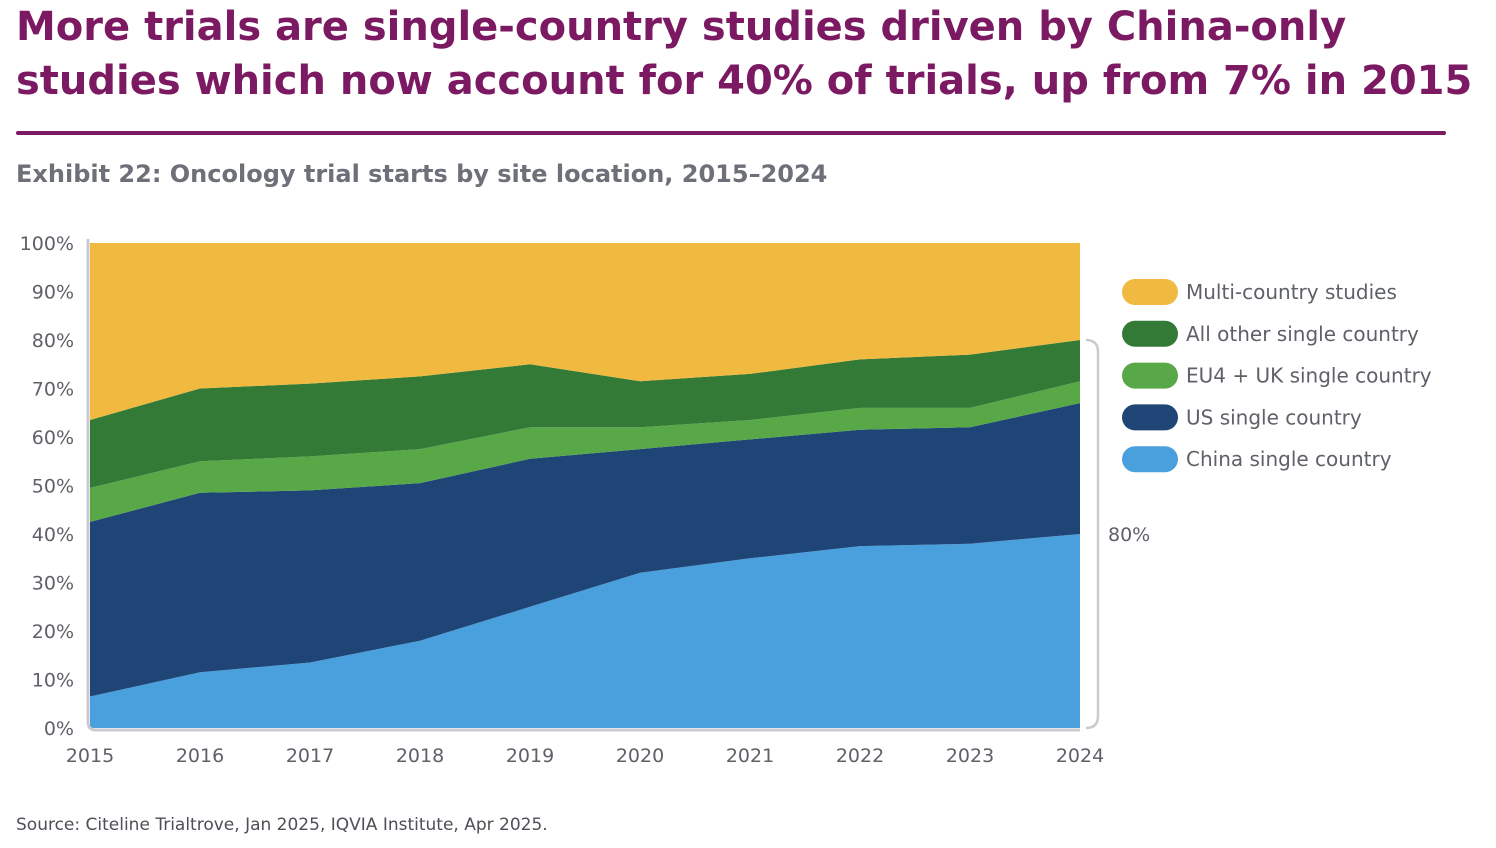 The height and width of the screenshot is (848, 1496). I want to click on legend-item: EU4 + UK single country, so click(1277, 375).